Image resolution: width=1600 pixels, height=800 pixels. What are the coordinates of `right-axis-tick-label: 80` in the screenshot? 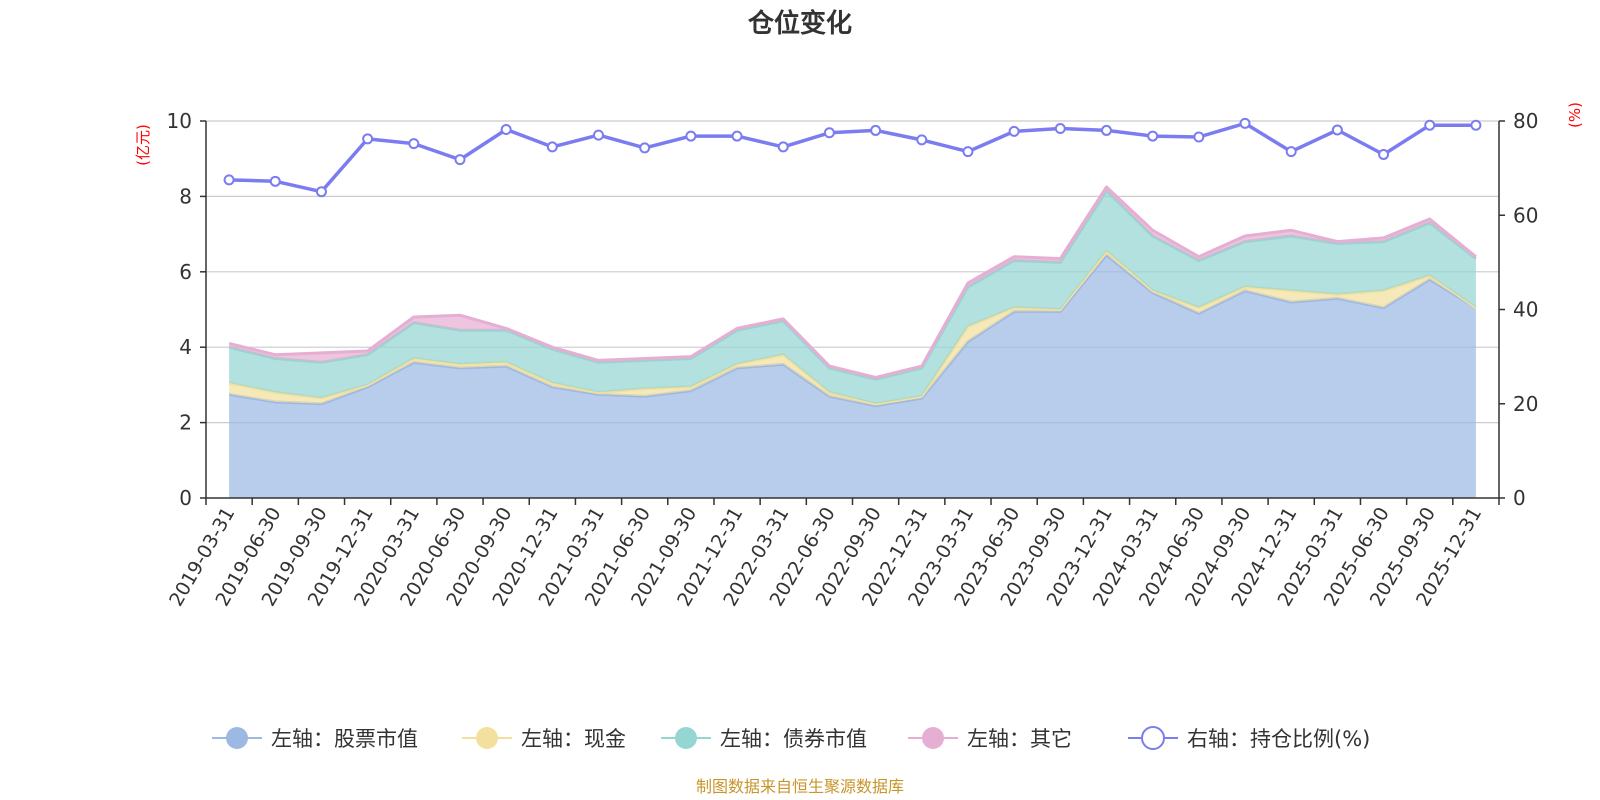 It's located at (1525, 121).